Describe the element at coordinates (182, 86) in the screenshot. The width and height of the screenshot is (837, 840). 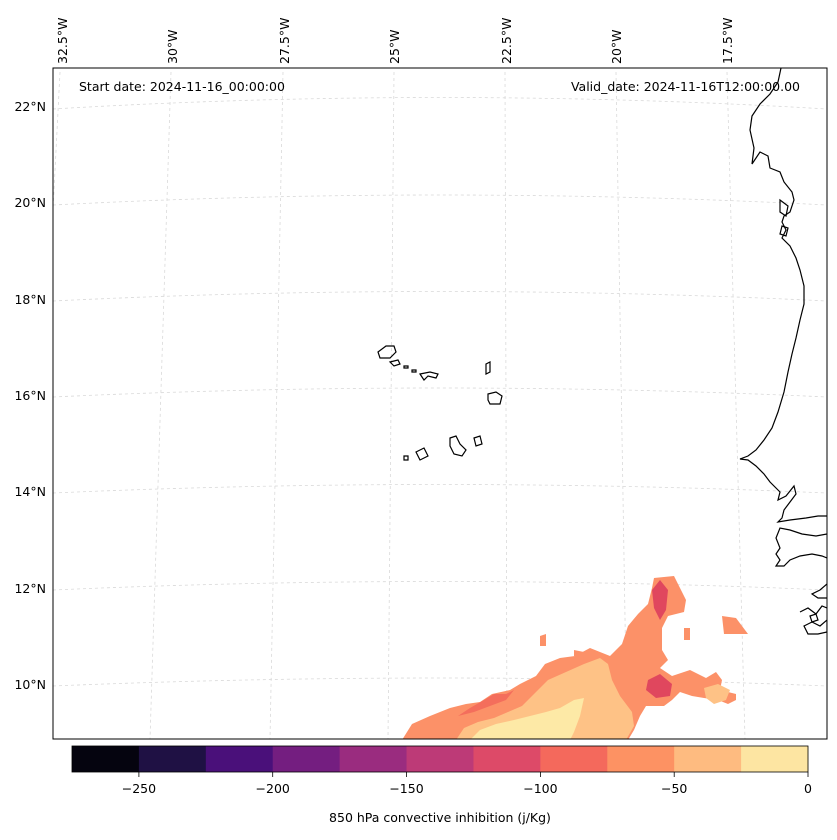
I see `start-date-label: Start date: 2024-11-16_00:00:00` at that location.